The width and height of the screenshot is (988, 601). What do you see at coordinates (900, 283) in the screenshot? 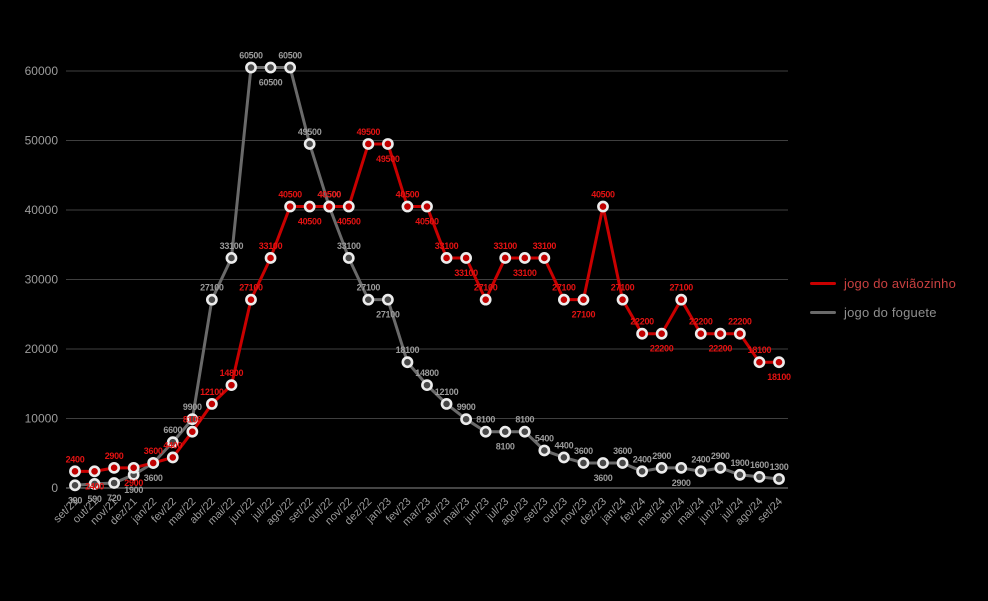
I see `legend-label-aviaozinho: jogo do aviãozinho` at bounding box center [900, 283].